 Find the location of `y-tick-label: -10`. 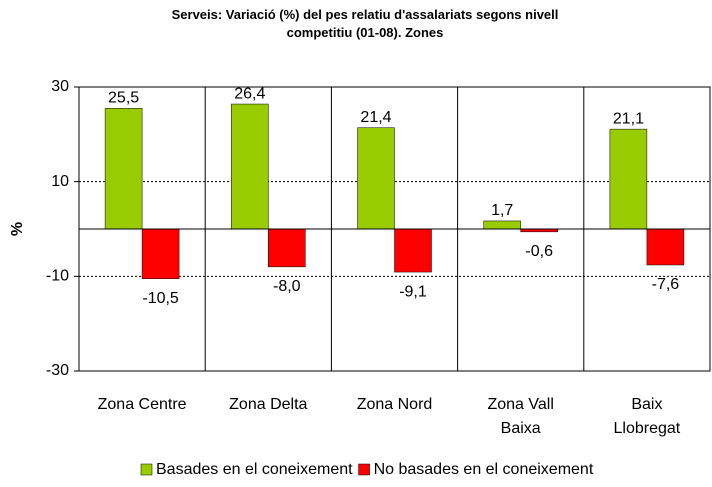

y-tick-label: -10 is located at coordinates (57, 276).